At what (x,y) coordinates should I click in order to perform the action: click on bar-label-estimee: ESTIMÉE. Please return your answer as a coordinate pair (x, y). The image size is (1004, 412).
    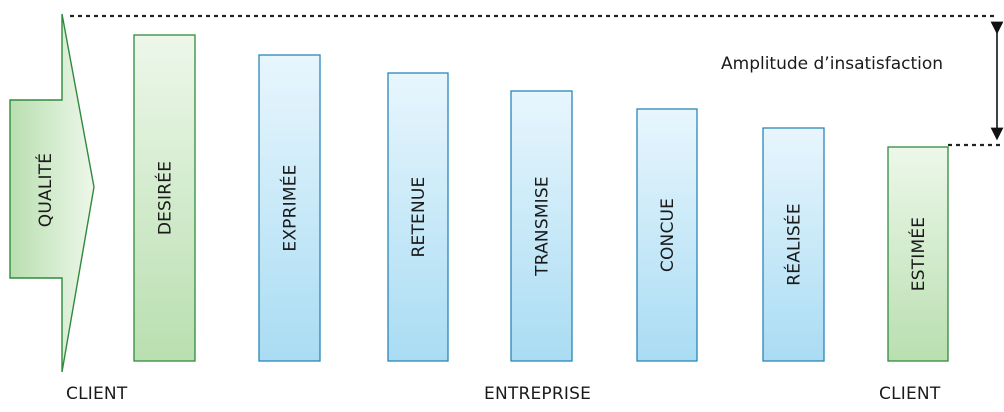
    Looking at the image, I should click on (918, 254).